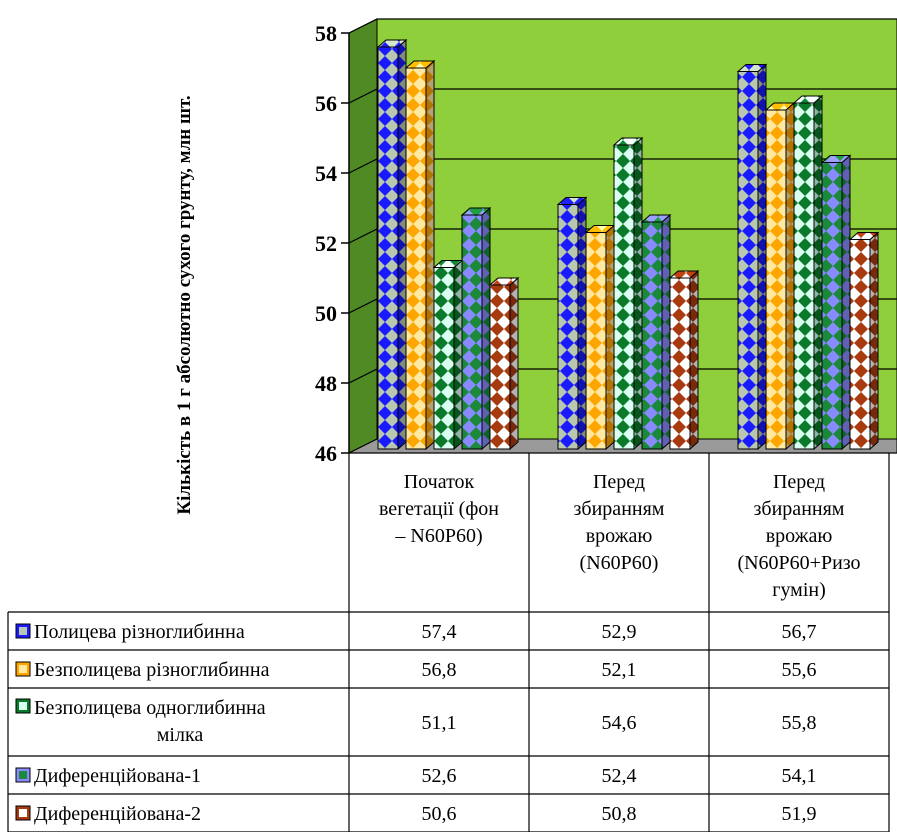 This screenshot has height=832, width=897. I want to click on data-cell-value: 52,1, so click(619, 670).